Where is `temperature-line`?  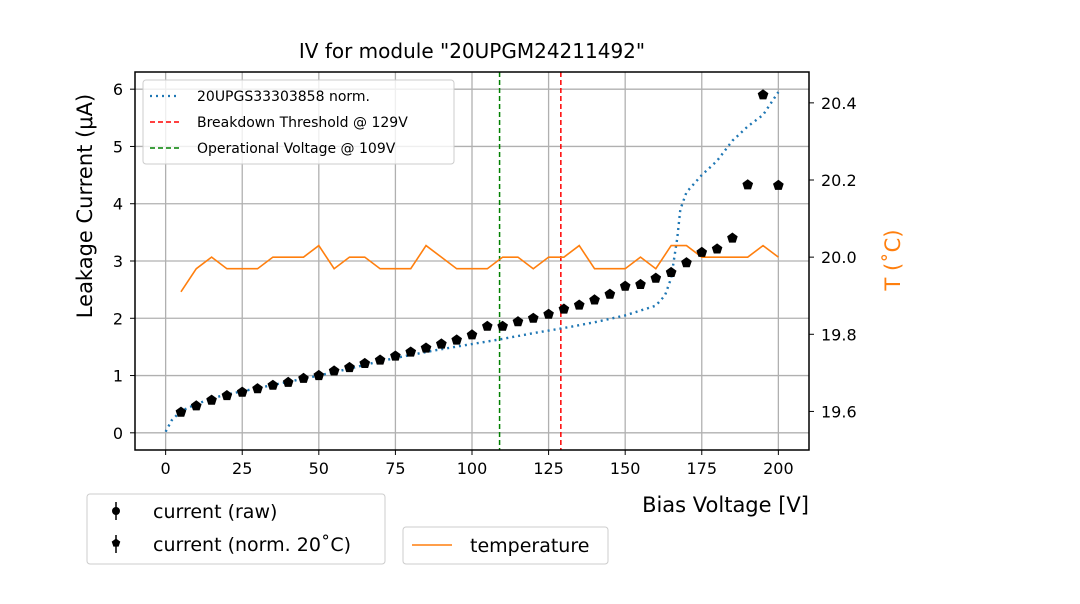 temperature-line is located at coordinates (479, 268).